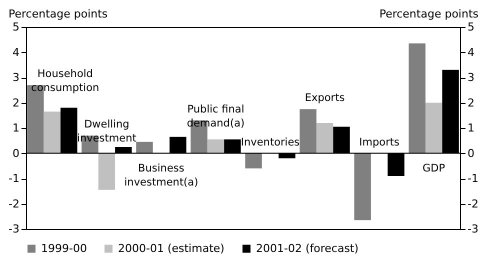 The image size is (492, 265). I want to click on x-tick-label: Household consumption, so click(65, 81).